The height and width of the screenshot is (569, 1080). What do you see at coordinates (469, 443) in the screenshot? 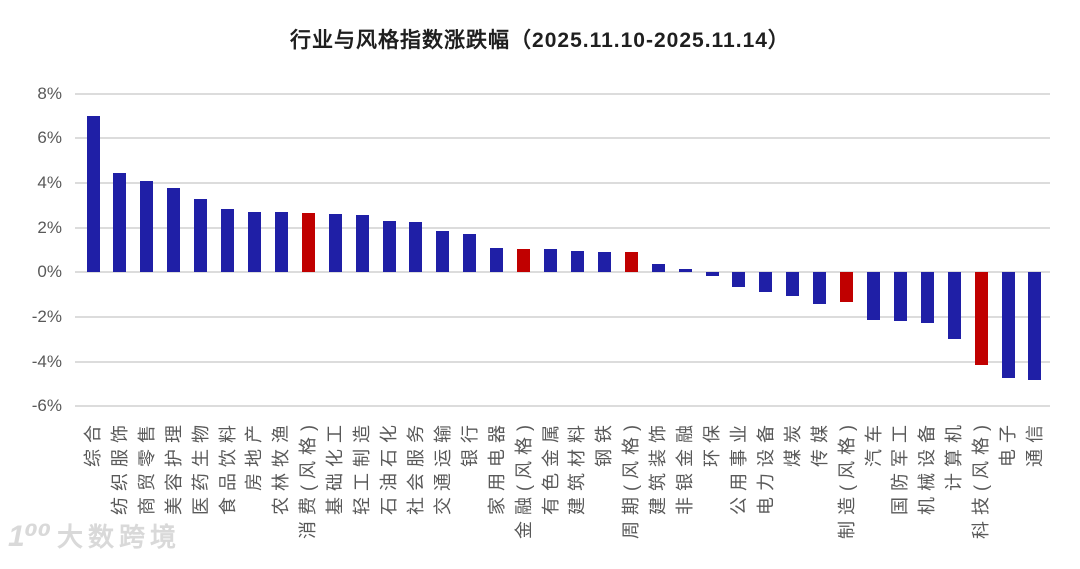
I see `x-axis-label: 银行` at bounding box center [469, 443].